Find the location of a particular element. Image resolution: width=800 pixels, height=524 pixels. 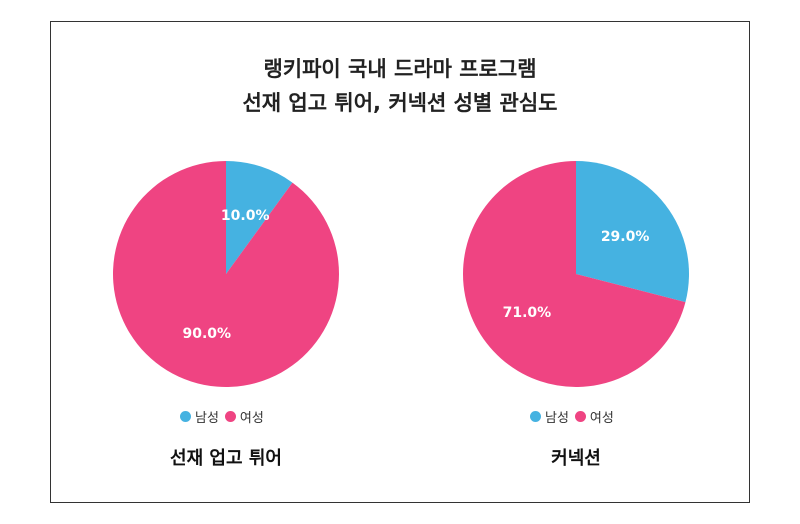

pie-chart-2: 29.0% 71.0% is located at coordinates (575, 274).